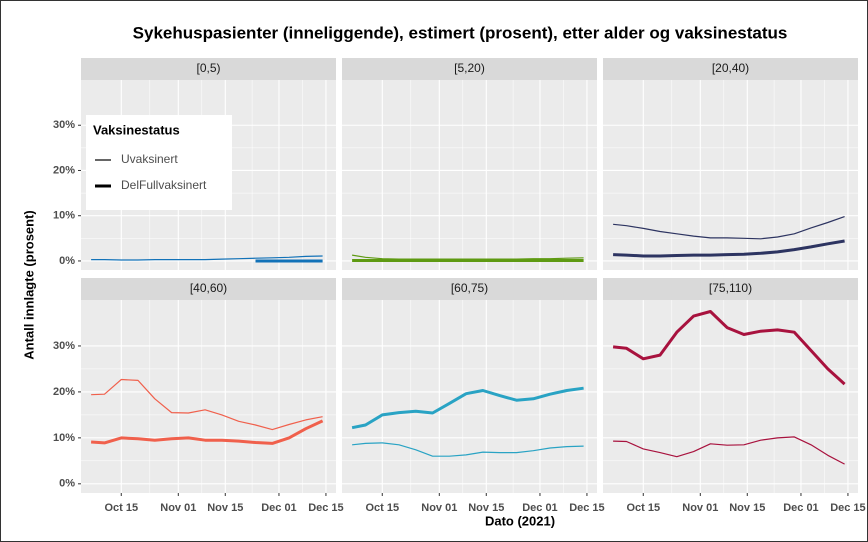 The height and width of the screenshot is (542, 868). I want to click on legend-label: DelFullvaksinert, so click(164, 185).